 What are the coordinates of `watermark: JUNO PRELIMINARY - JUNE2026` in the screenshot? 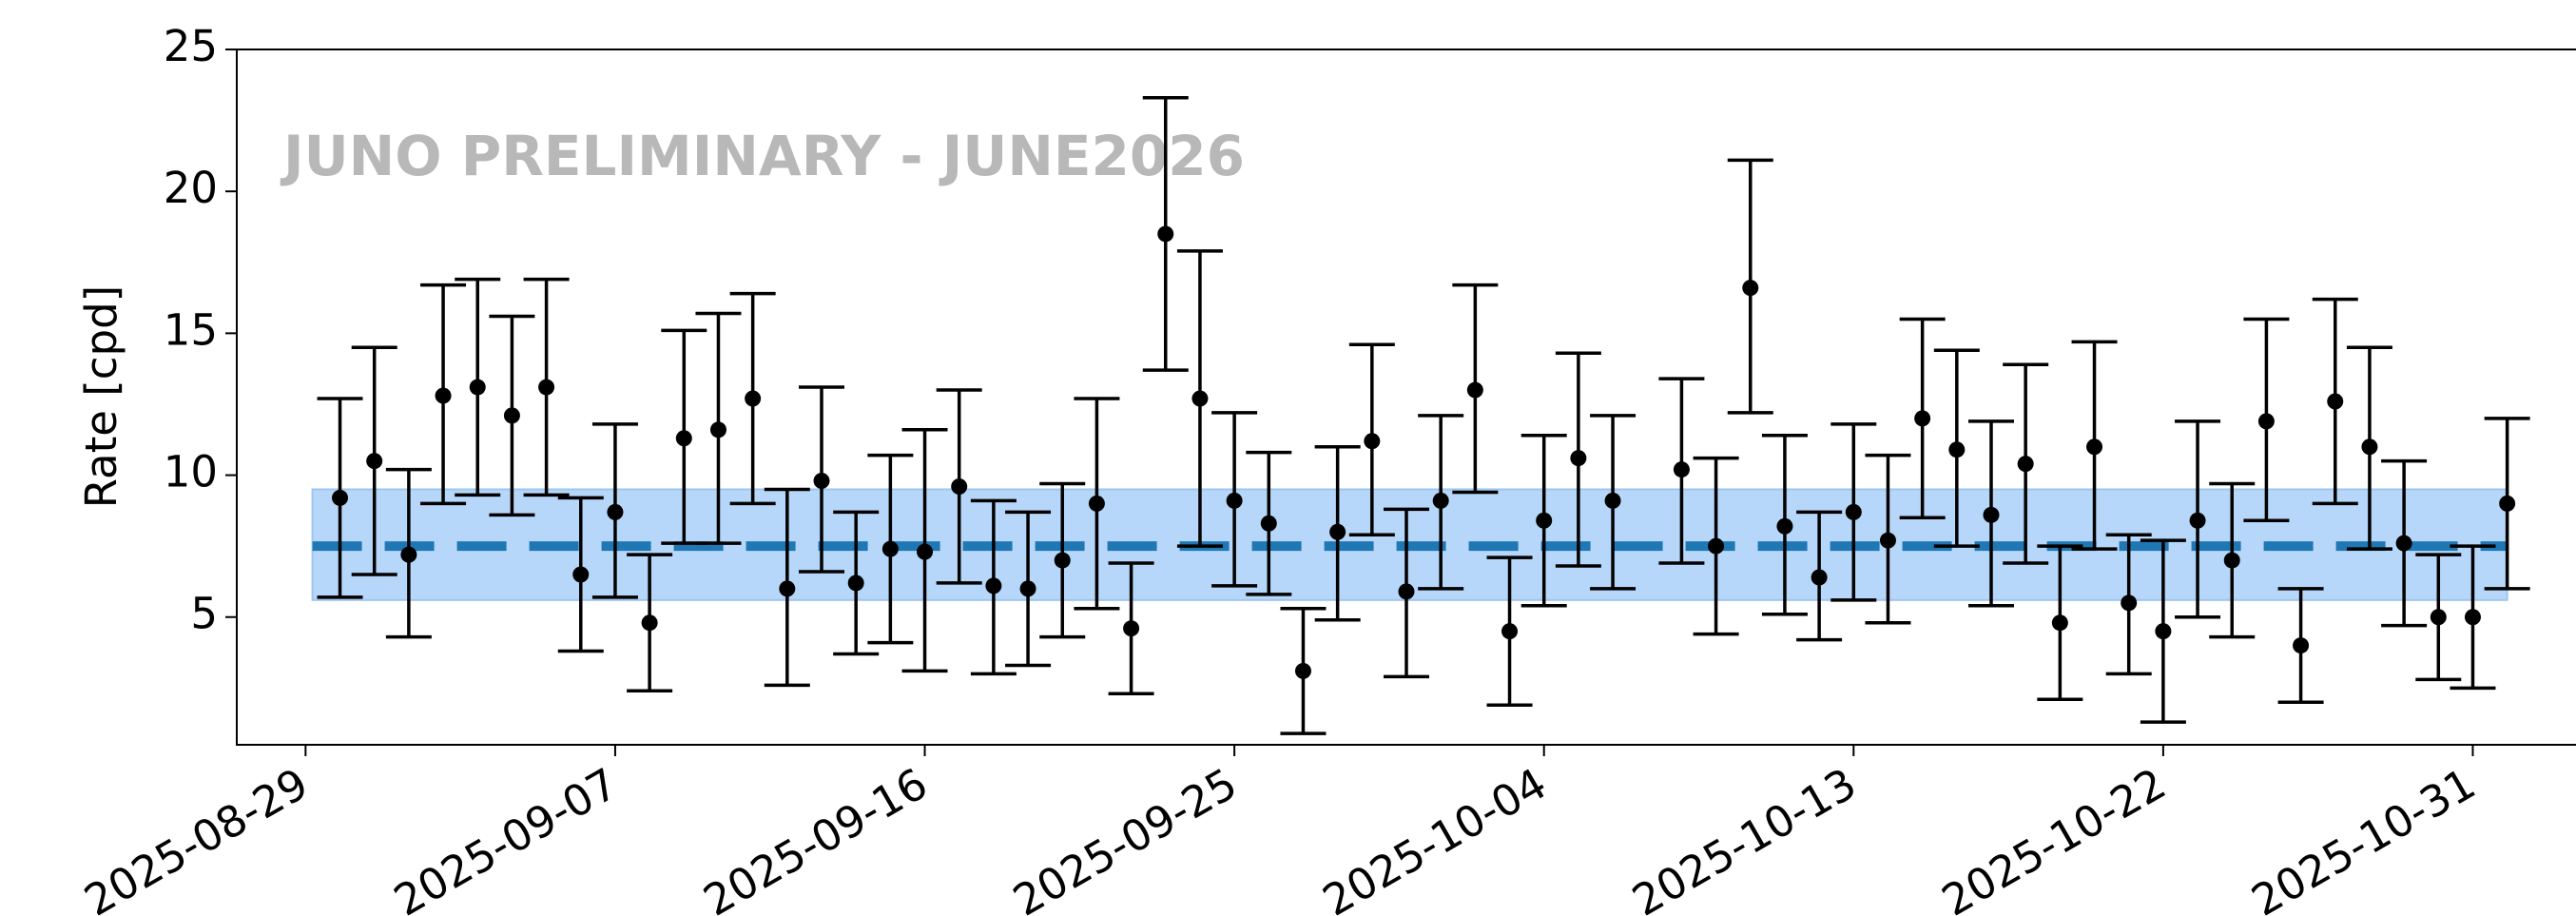 It's located at (762, 156).